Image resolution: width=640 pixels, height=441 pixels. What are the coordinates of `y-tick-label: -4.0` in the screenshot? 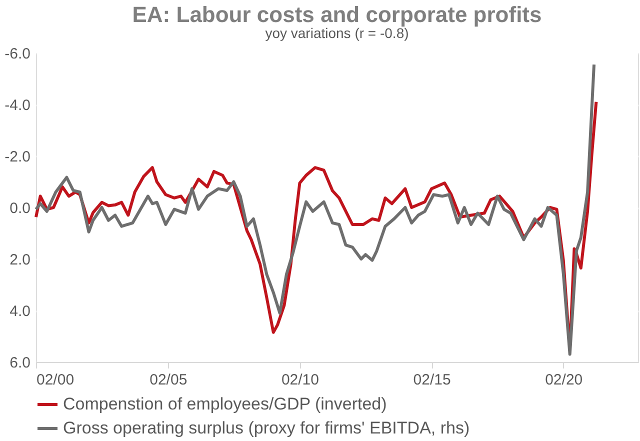 It's located at (17, 105).